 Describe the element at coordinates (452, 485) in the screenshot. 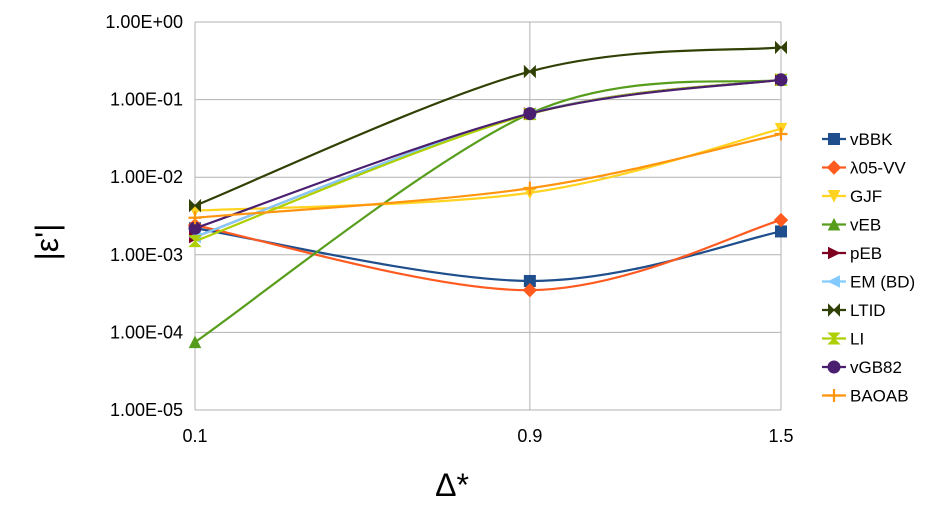

I see `x-axis-title: Δ*` at that location.